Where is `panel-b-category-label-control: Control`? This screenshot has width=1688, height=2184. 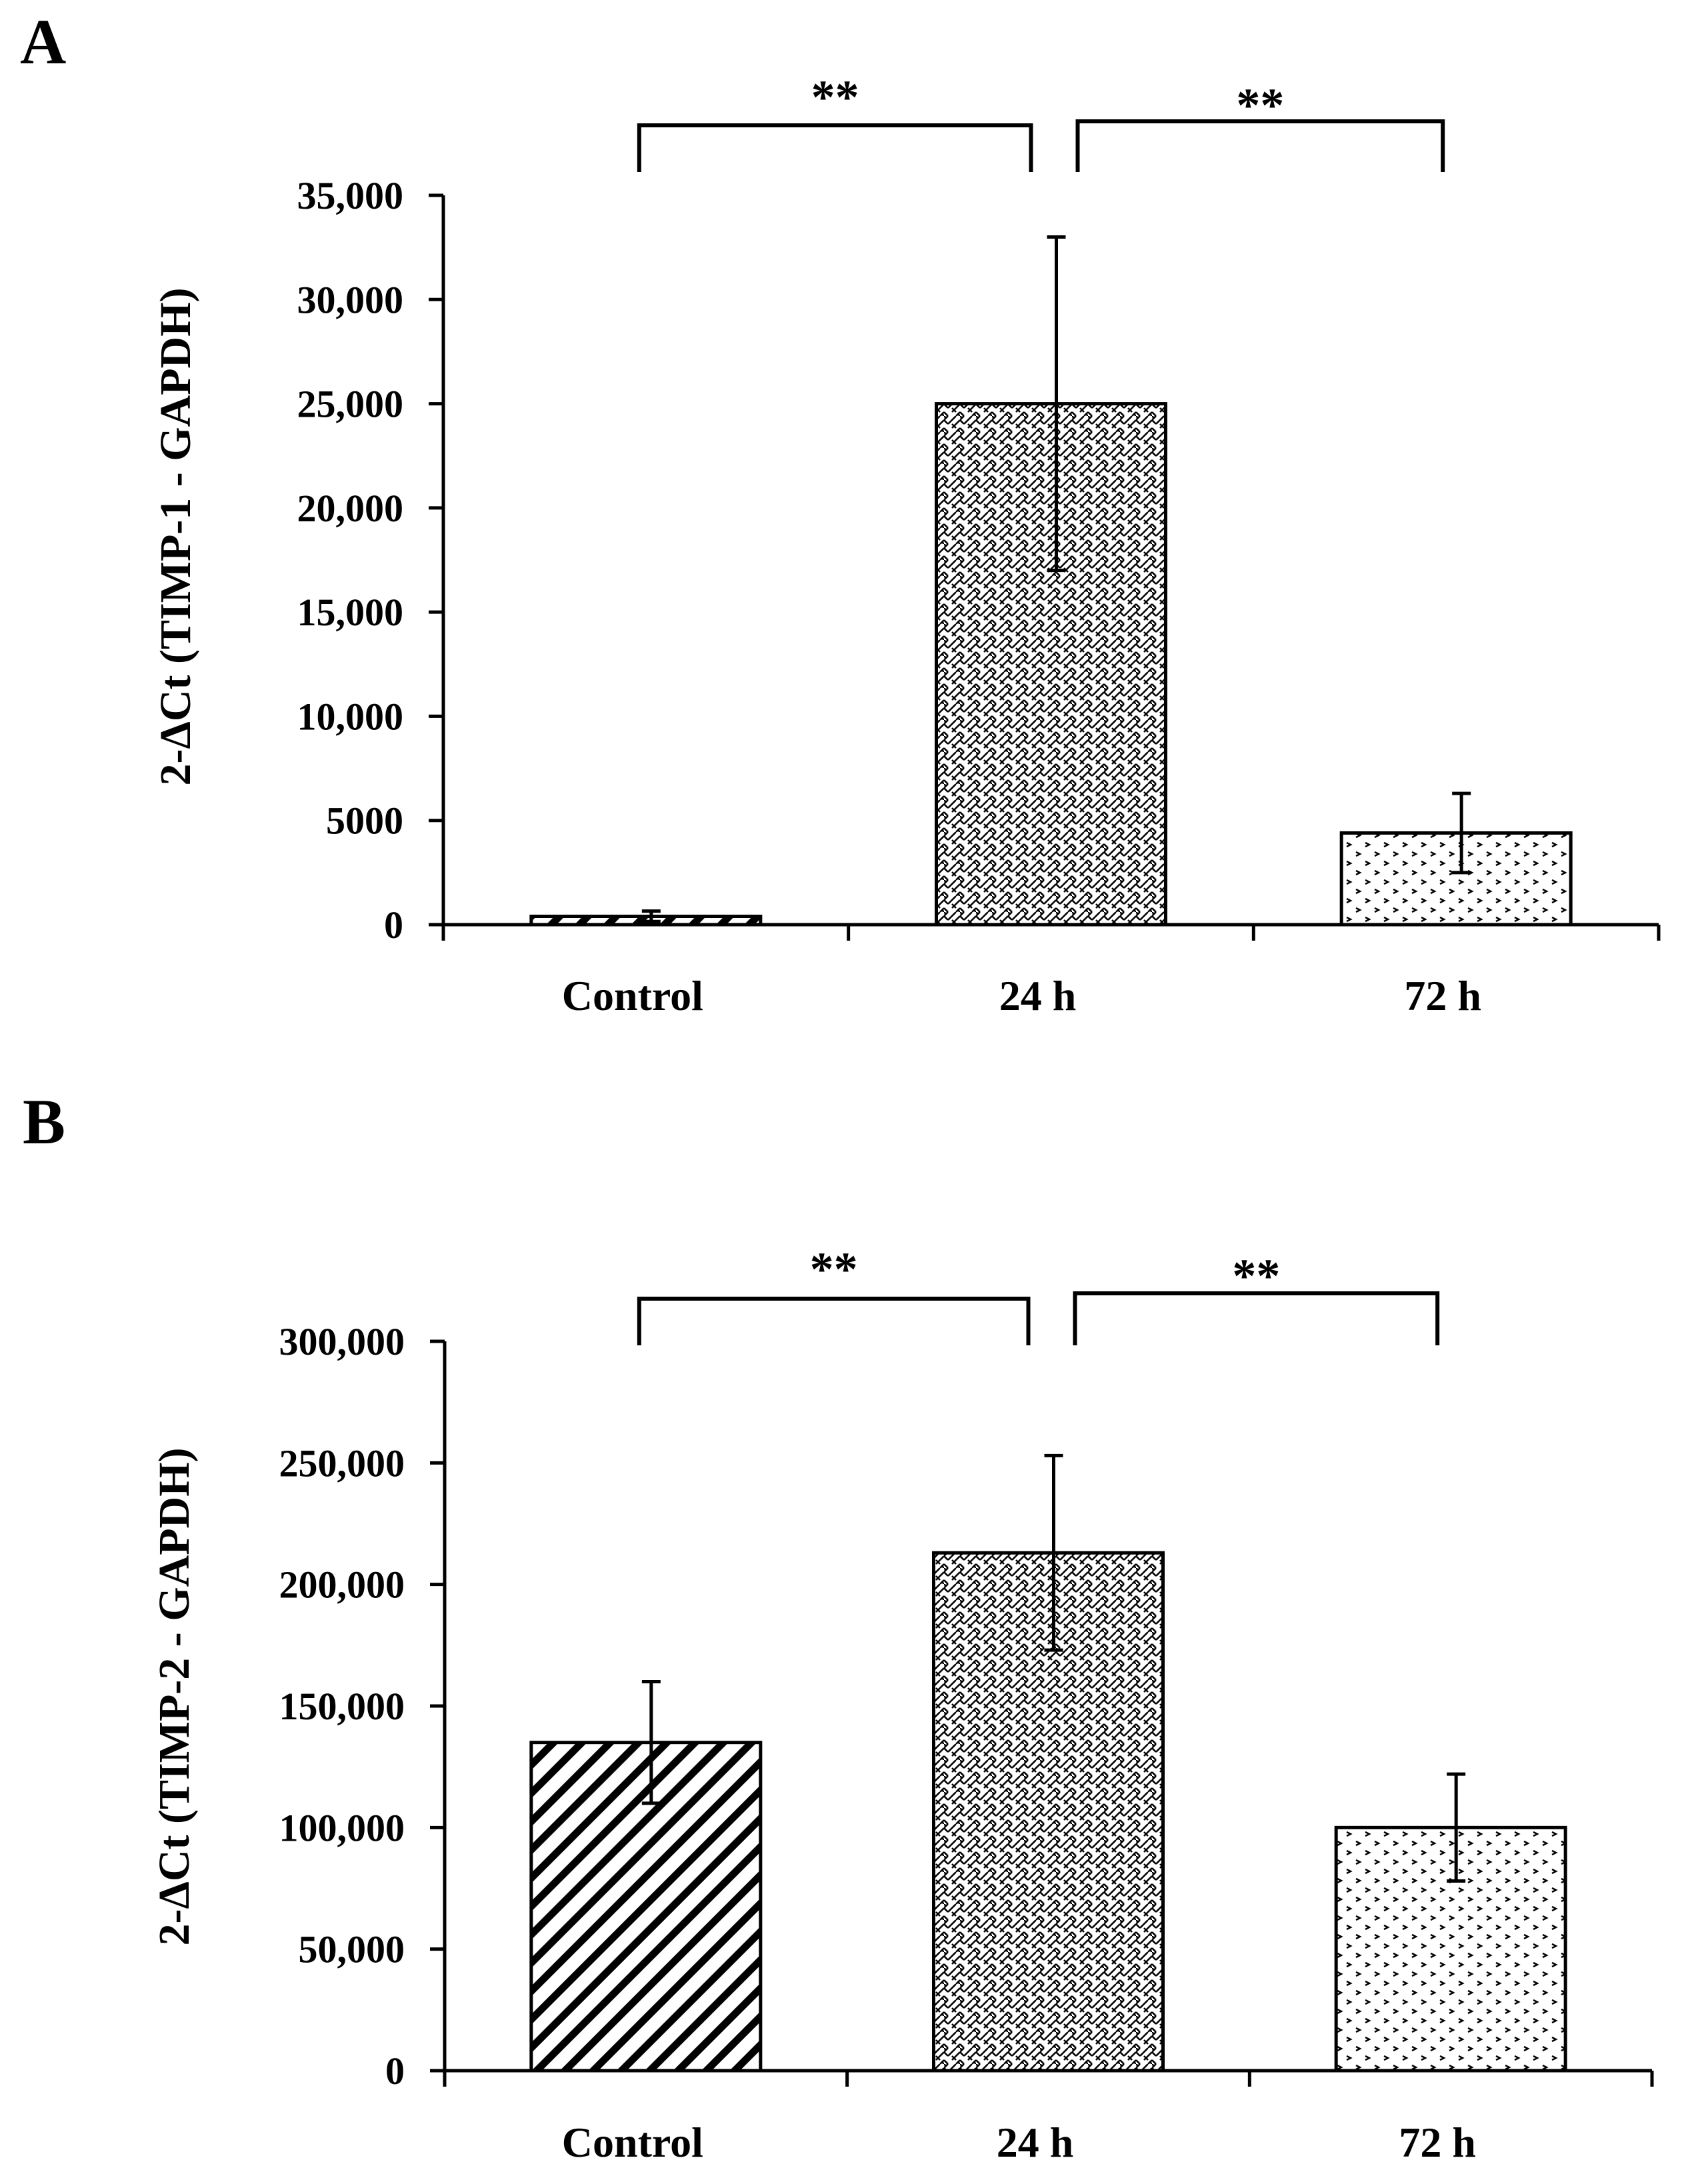
panel-b-category-label-control: Control is located at coordinates (632, 2142).